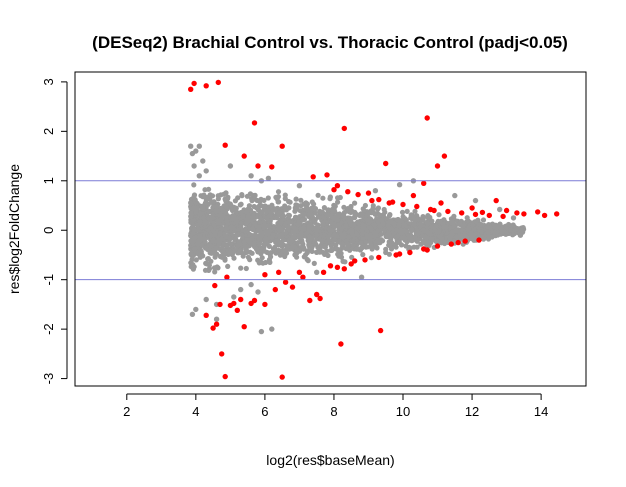 This screenshot has height=487, width=626. I want to click on x-axis-label: log2(res$baseMean), so click(330, 460).